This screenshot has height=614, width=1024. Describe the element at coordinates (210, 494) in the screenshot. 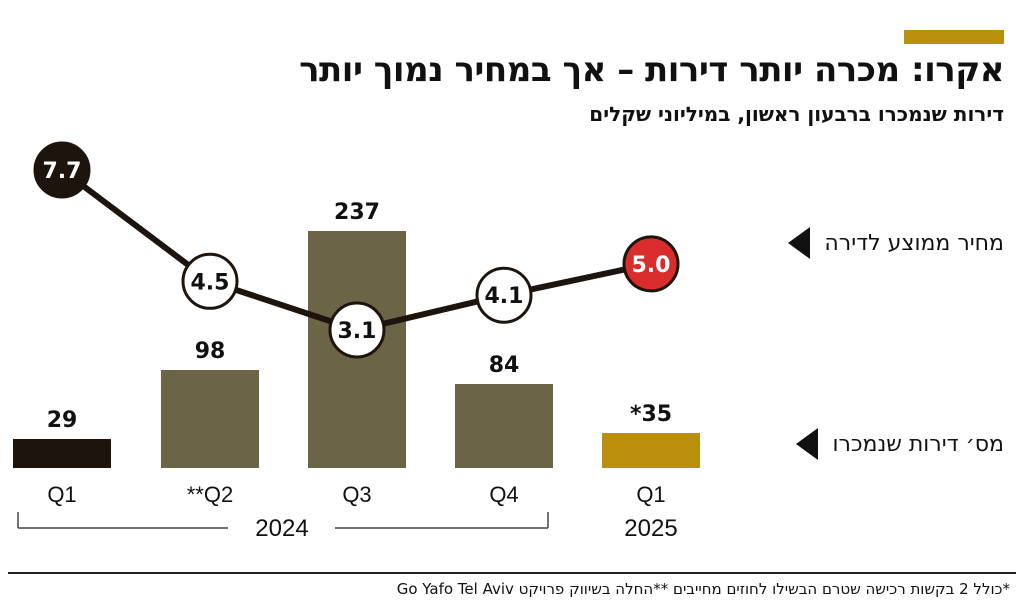

I see `category-tick-label: **Q2` at that location.